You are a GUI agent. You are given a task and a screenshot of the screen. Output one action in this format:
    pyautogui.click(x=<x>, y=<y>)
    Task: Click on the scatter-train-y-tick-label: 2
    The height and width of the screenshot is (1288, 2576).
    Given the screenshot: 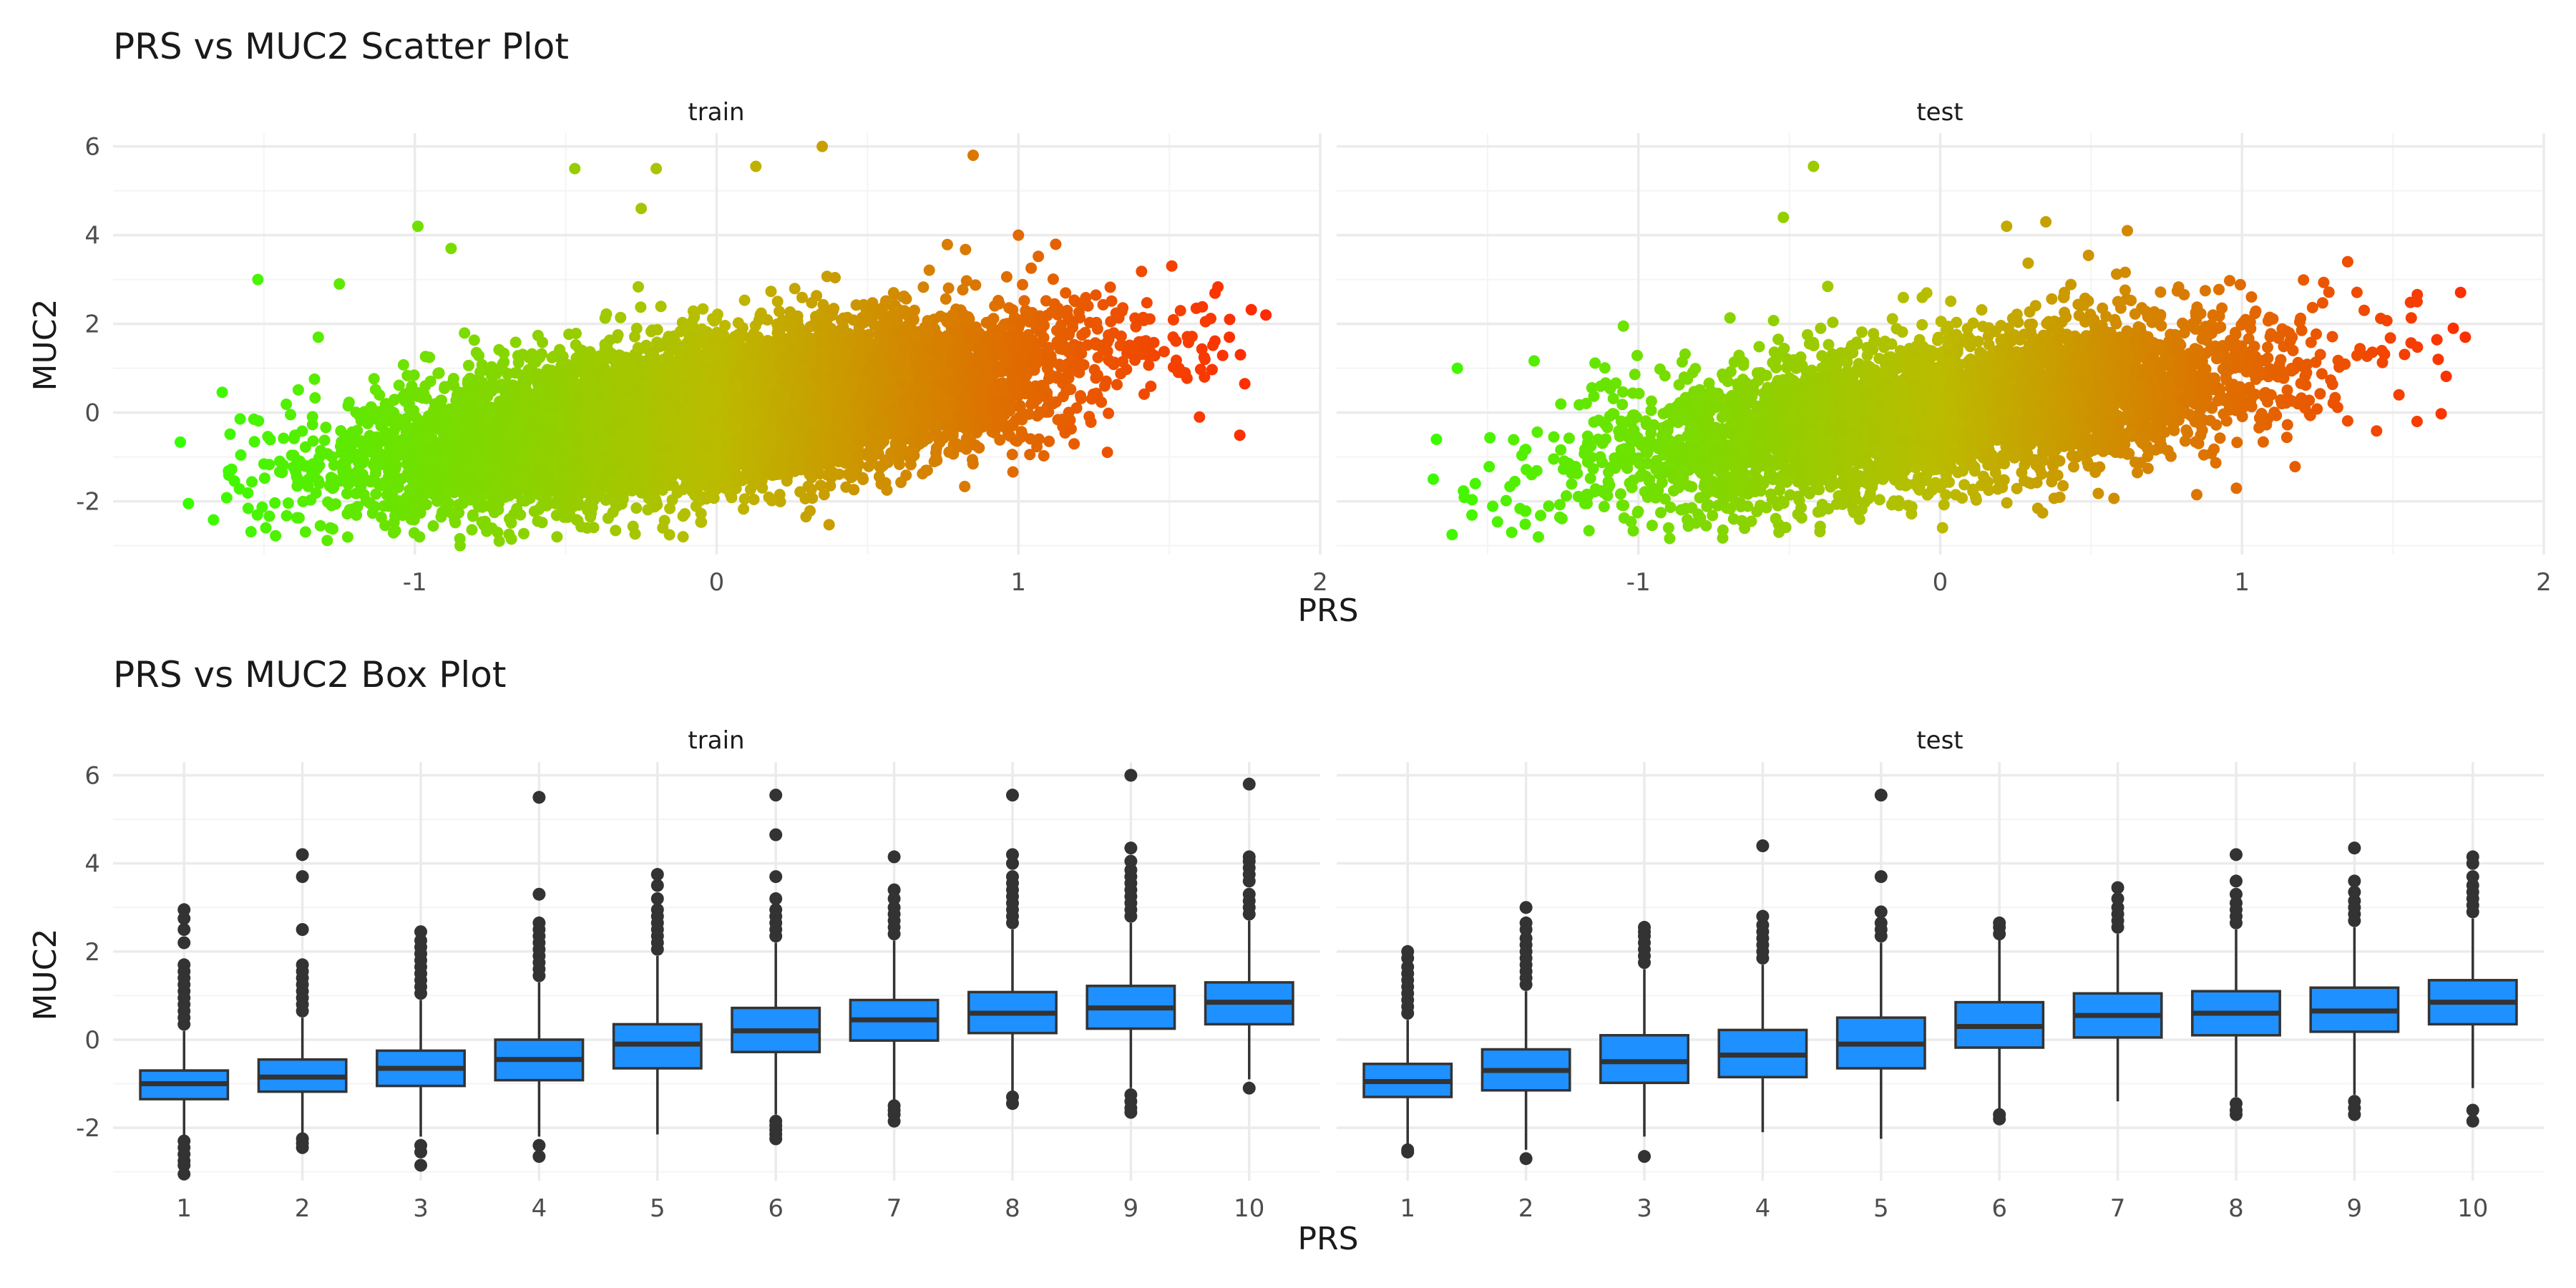 What is the action you would take?
    pyautogui.click(x=92, y=325)
    